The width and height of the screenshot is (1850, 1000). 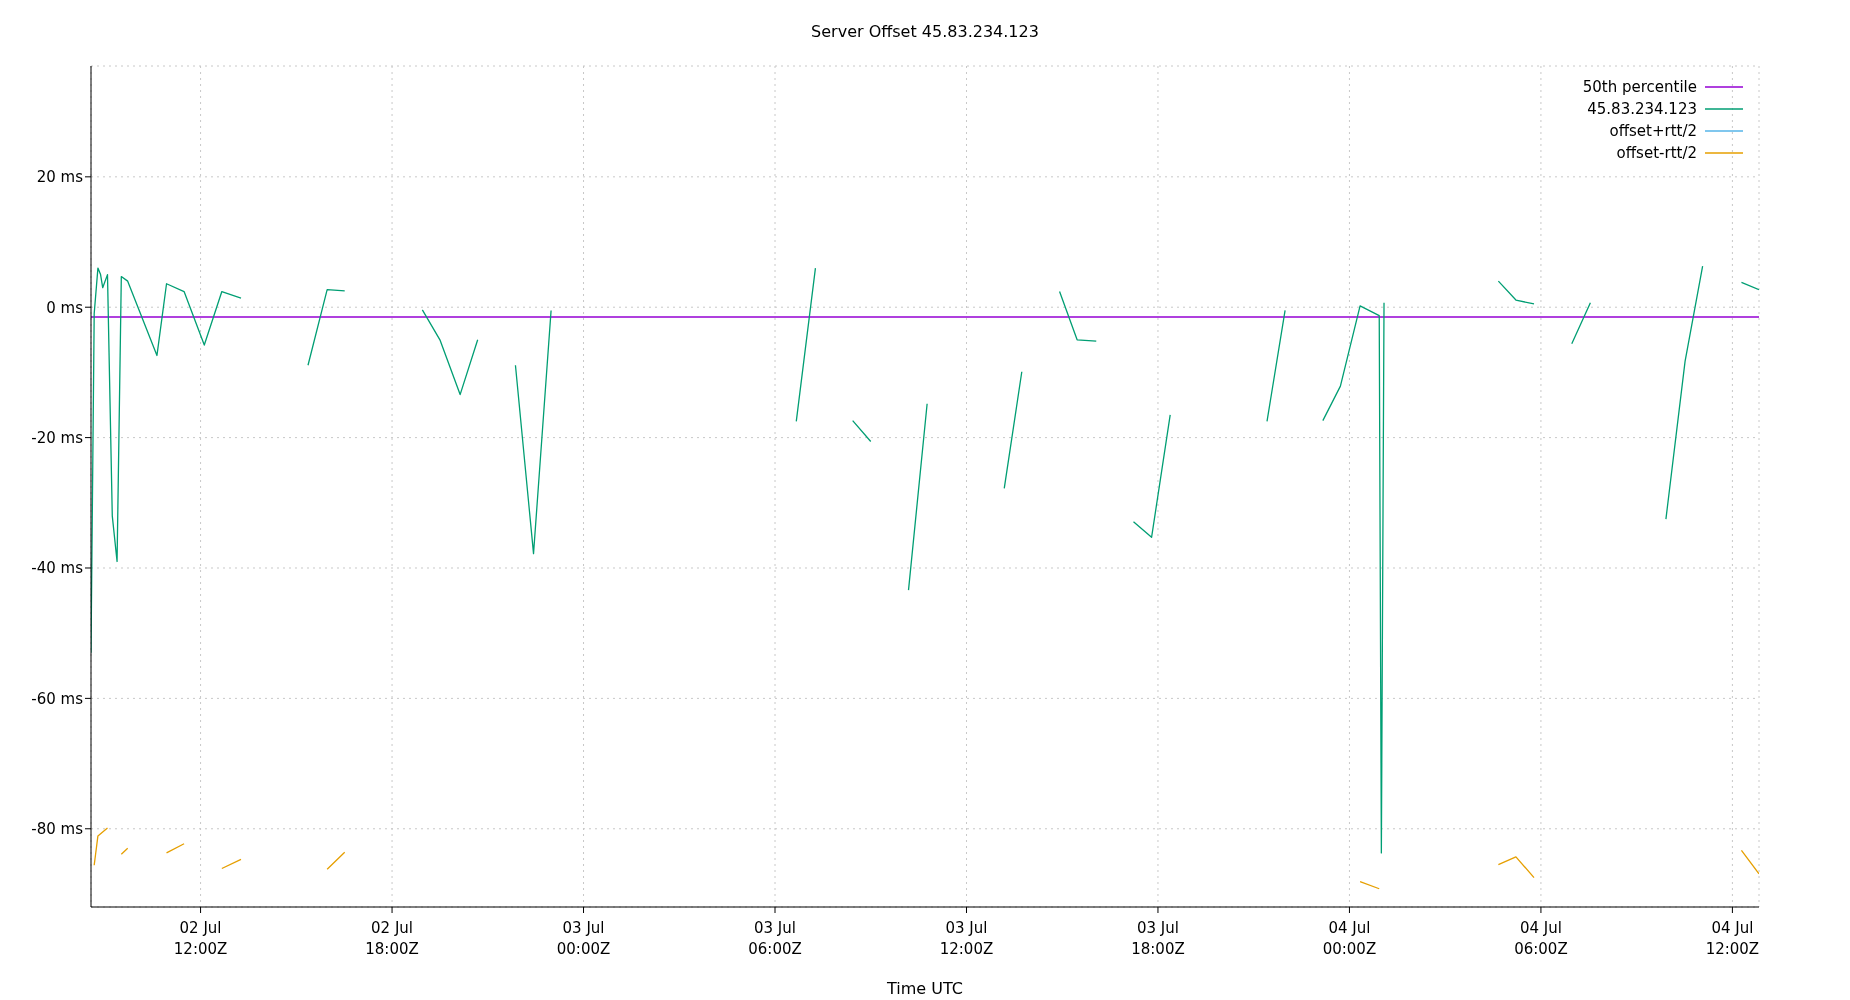 I want to click on legend-label: offset+rtt/2, so click(x=1653, y=131).